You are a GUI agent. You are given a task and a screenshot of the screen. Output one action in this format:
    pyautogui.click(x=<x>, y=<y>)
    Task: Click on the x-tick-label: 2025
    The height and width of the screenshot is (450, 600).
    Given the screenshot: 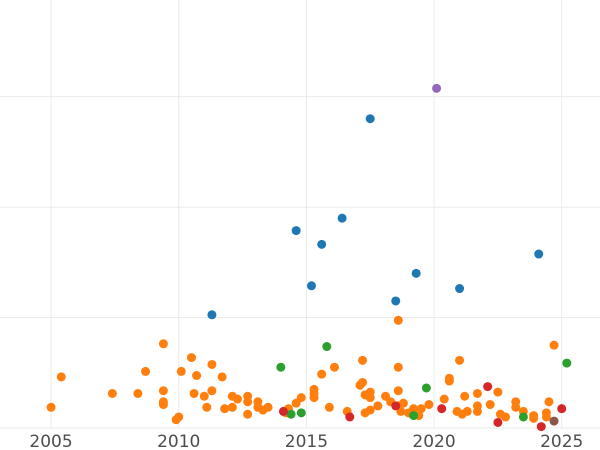 What is the action you would take?
    pyautogui.click(x=561, y=441)
    